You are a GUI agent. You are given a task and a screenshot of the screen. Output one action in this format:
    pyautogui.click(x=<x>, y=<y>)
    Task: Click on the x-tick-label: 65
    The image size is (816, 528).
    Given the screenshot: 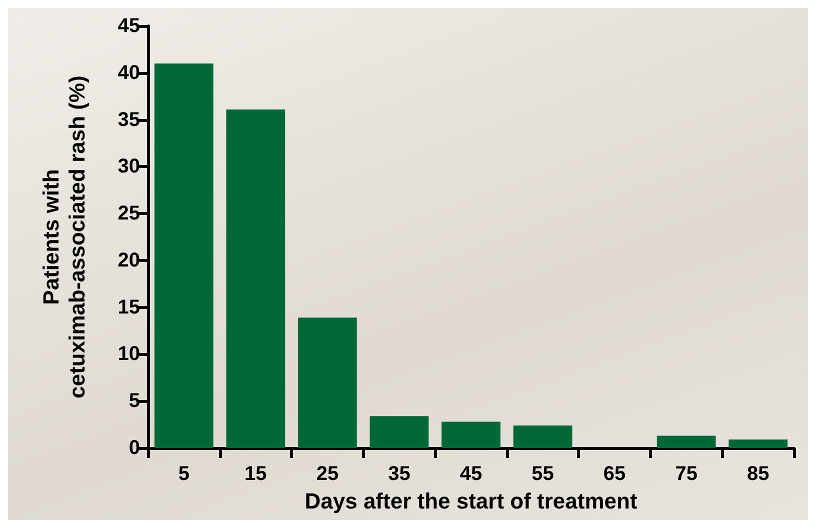 What is the action you would take?
    pyautogui.click(x=614, y=474)
    